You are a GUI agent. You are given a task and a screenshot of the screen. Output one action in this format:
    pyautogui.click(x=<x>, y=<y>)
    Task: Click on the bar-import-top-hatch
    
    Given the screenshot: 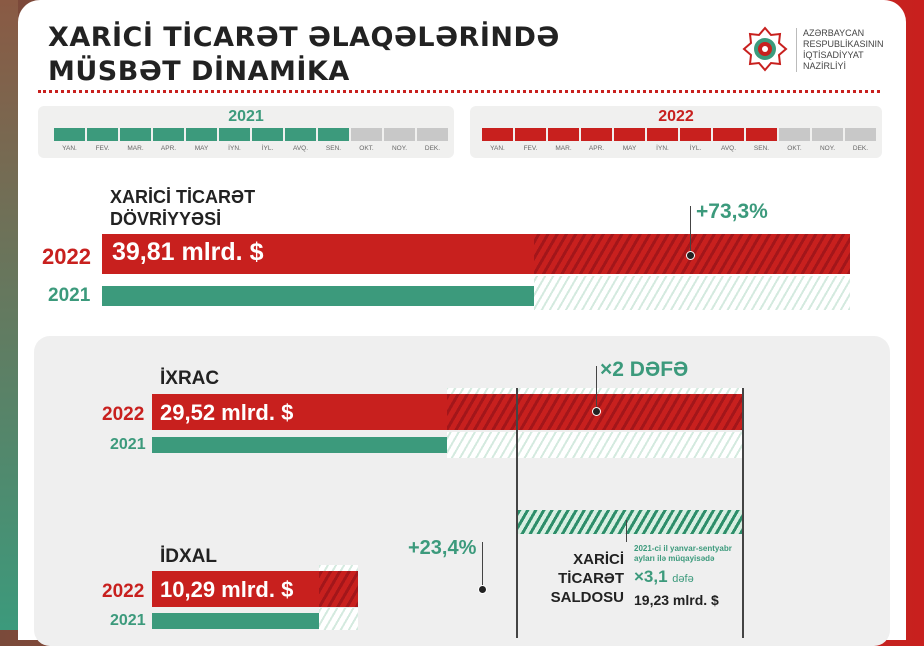 What is the action you would take?
    pyautogui.click(x=339, y=568)
    